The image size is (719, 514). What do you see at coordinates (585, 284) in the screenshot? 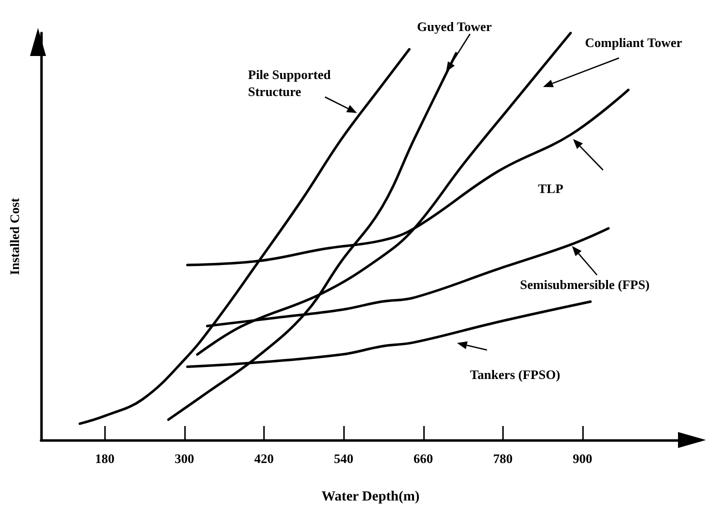
I see `legend-label: Semisubmersible (FPS)` at bounding box center [585, 284].